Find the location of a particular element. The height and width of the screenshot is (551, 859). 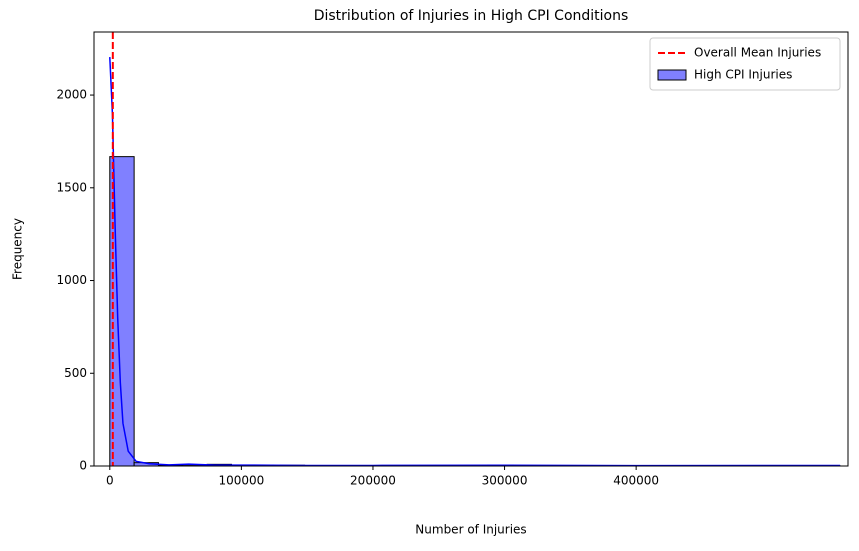

y-tick-label: 0 is located at coordinates (83, 466).